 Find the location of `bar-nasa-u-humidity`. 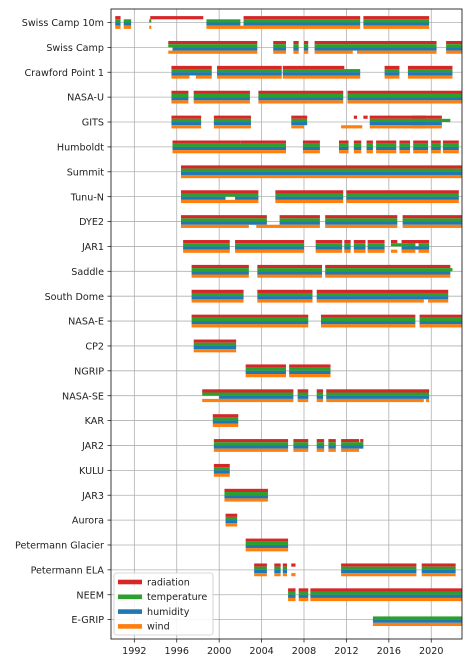

bar-nasa-u-humidity is located at coordinates (221, 99).